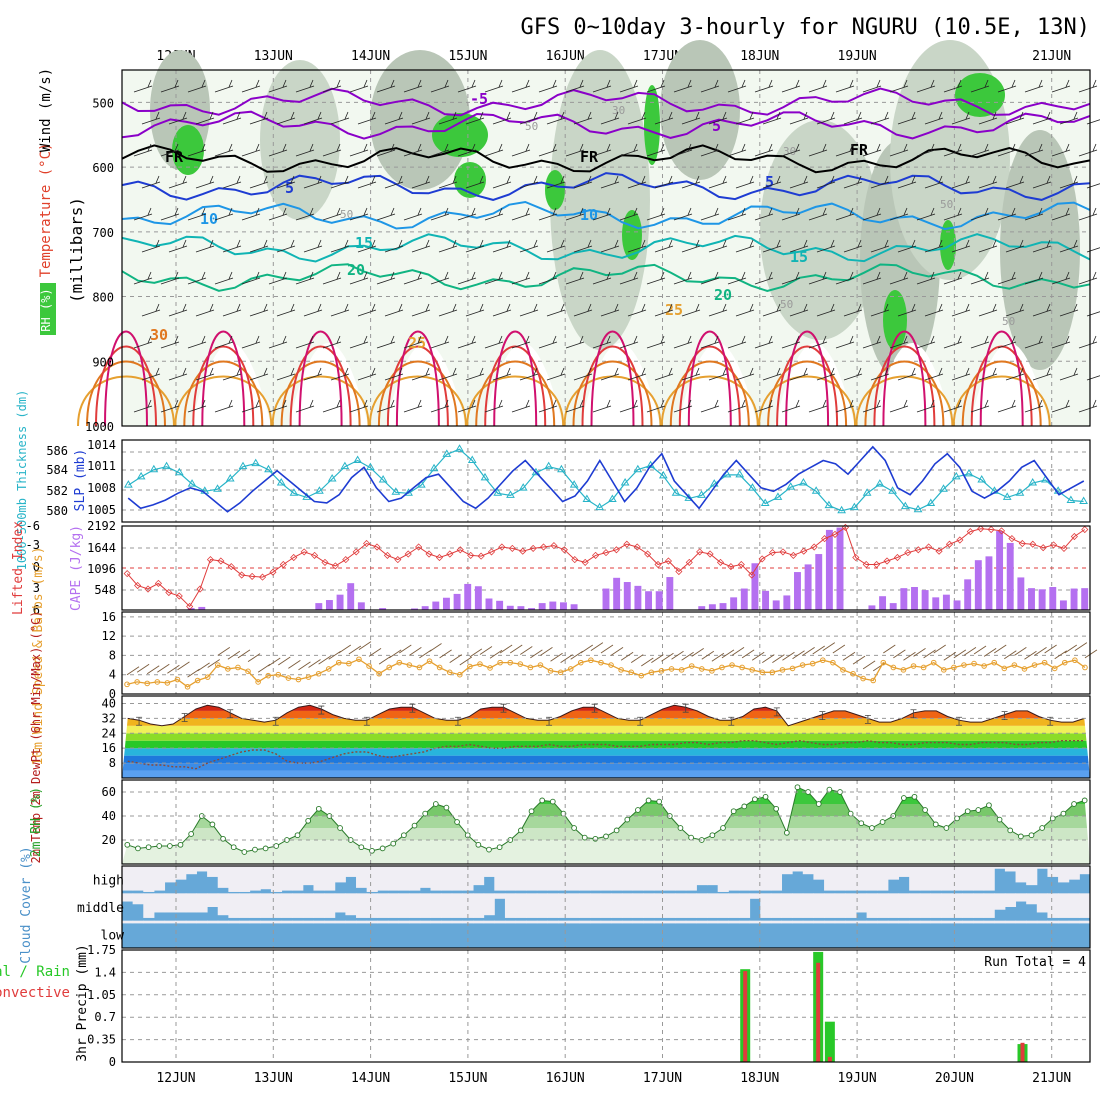  Describe the element at coordinates (112, 694) in the screenshot. I see `wind-tick: 0` at that location.